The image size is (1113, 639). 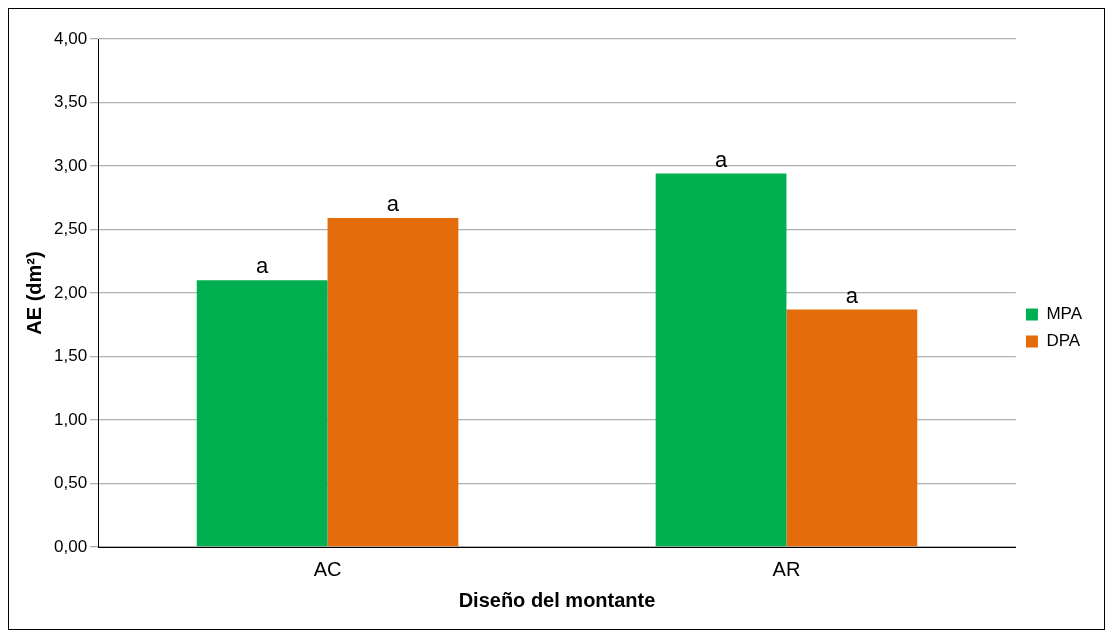 I want to click on legend-label: MPA, so click(x=1064, y=314).